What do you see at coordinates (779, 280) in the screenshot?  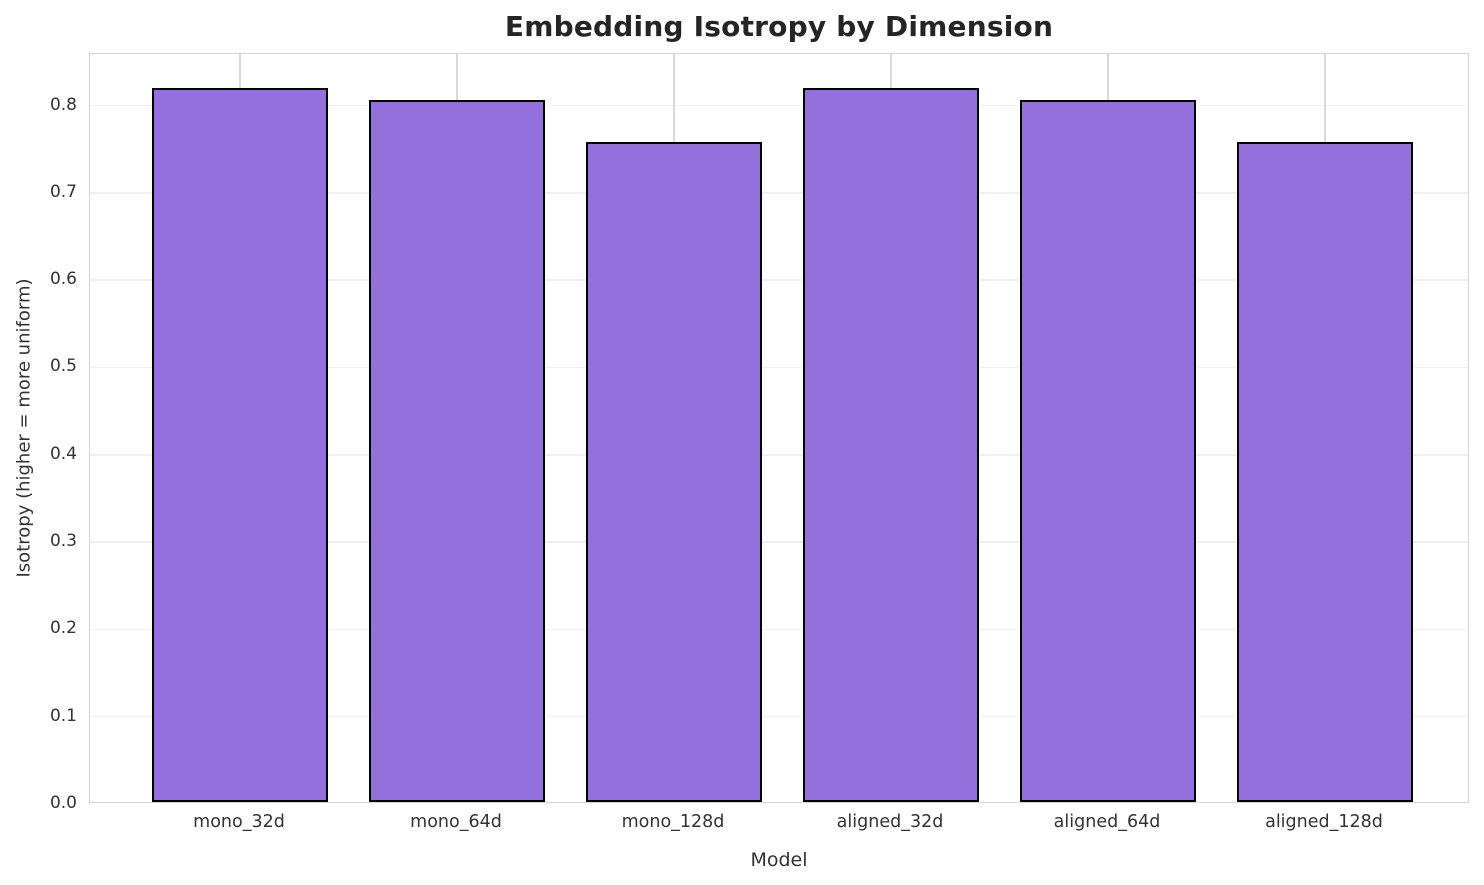 I see `gridline-y-0.6` at bounding box center [779, 280].